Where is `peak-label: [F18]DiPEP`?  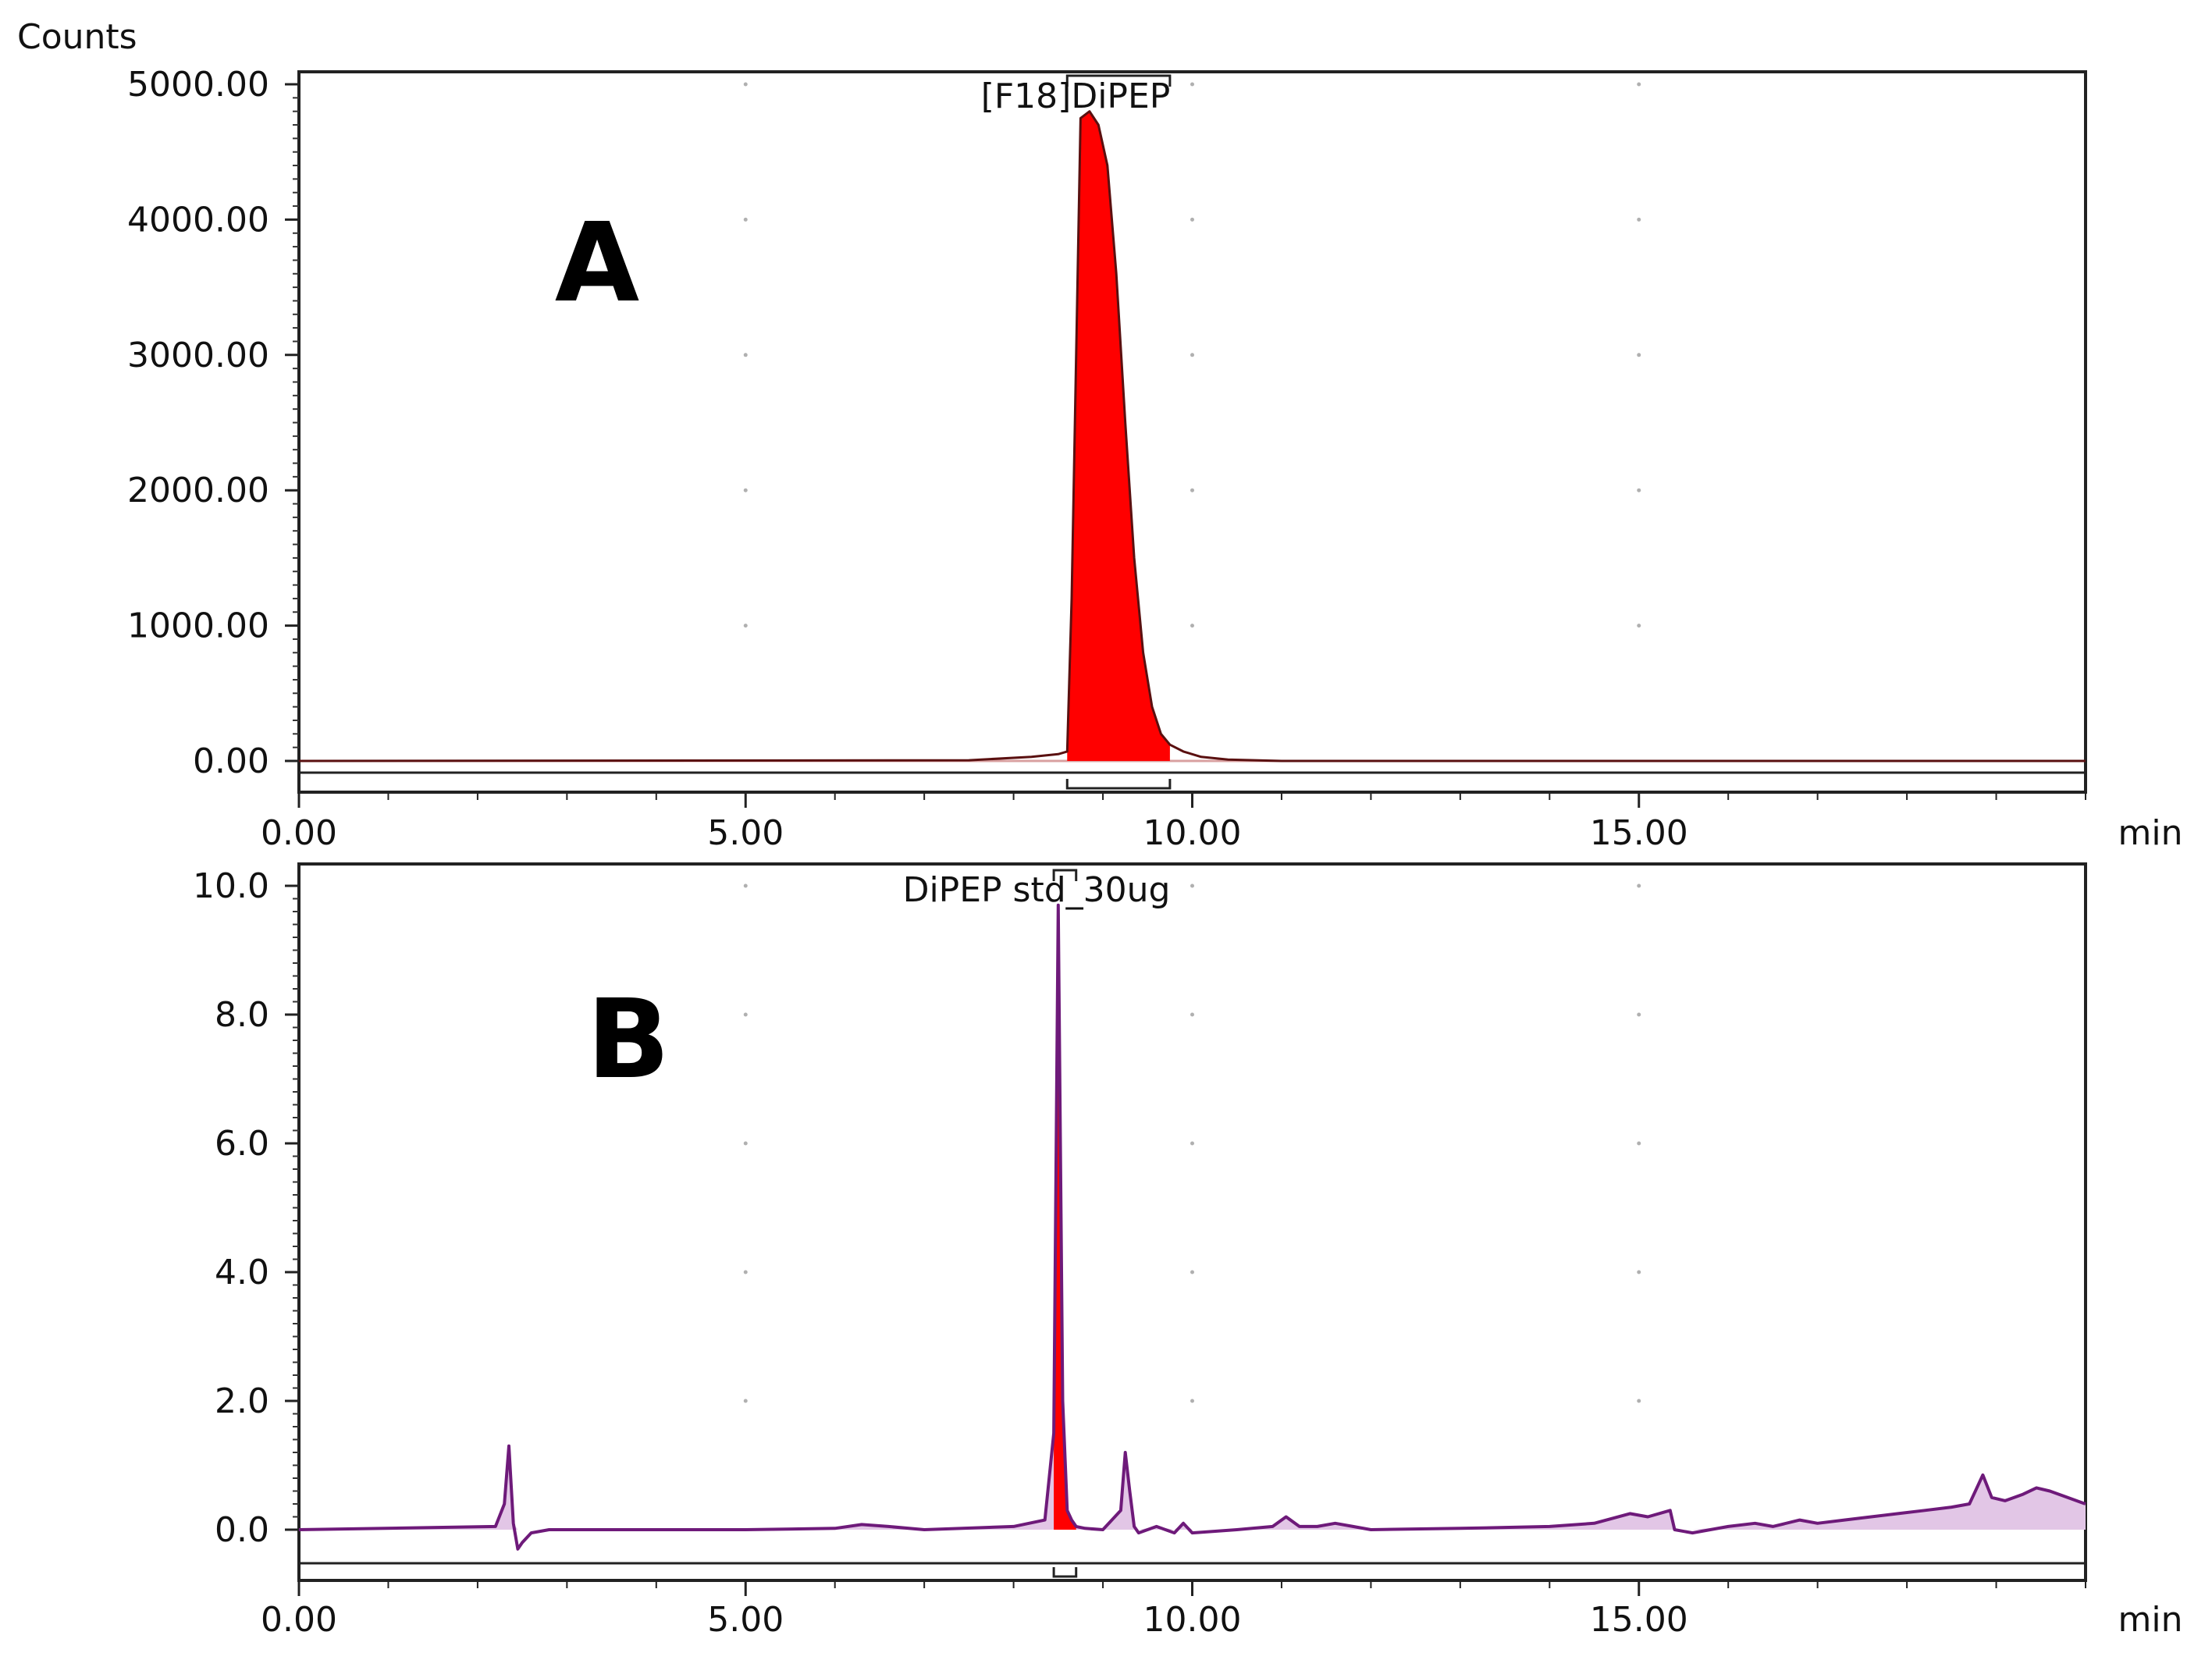 peak-label: [F18]DiPEP is located at coordinates (1076, 96).